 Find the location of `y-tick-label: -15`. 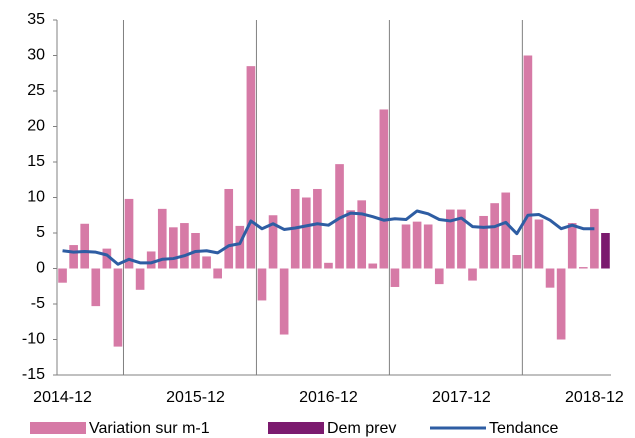

y-tick-label: -15 is located at coordinates (33, 374).